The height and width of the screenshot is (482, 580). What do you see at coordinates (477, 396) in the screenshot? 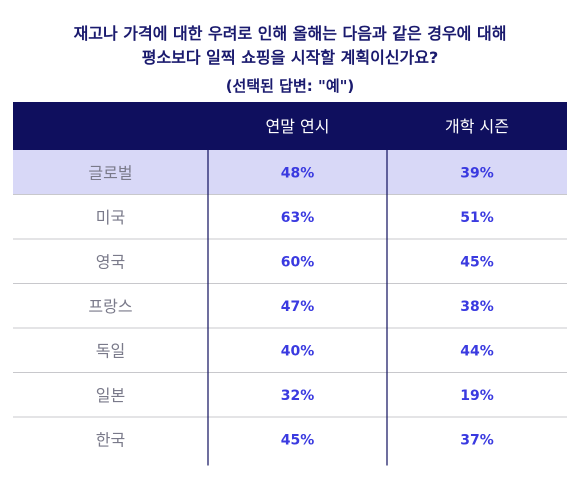
I see `cell-value: 19%` at bounding box center [477, 396].